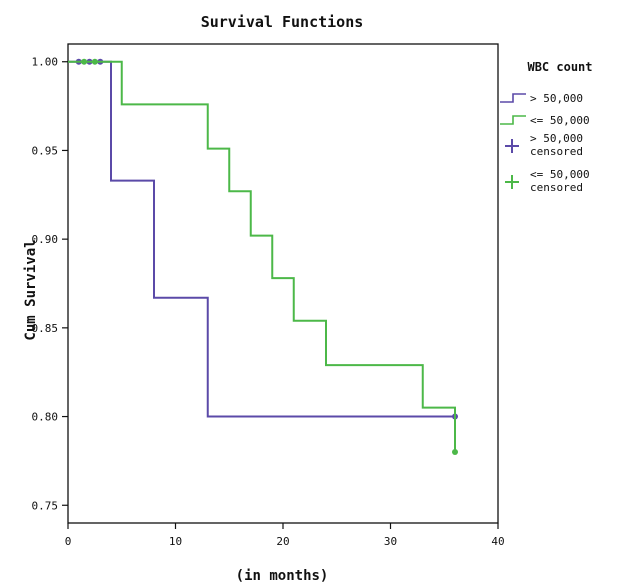 Image resolution: width=621 pixels, height=586 pixels. What do you see at coordinates (45, 239) in the screenshot?
I see `y-tick-label: 0.90` at bounding box center [45, 239].